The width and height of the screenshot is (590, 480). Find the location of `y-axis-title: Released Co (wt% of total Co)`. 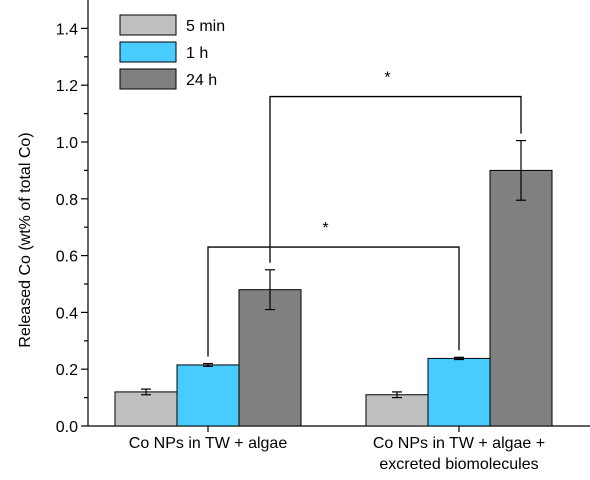

y-axis-title: Released Co (wt% of total Co) is located at coordinates (25, 239).